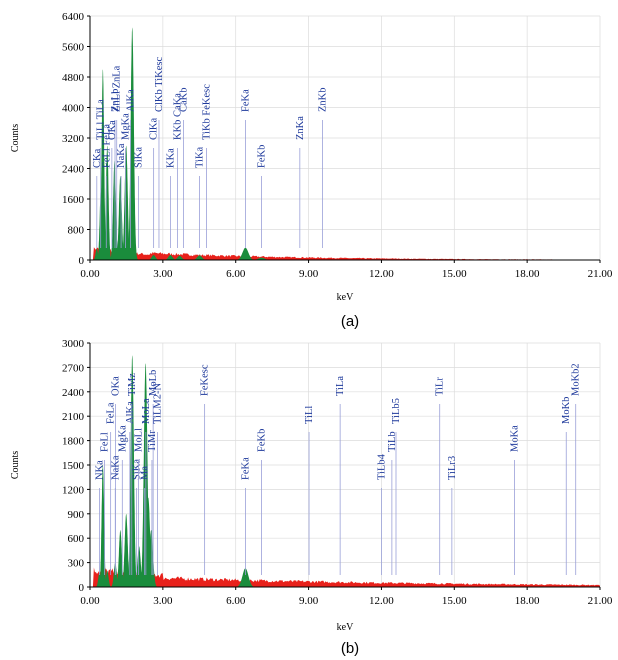 Image resolution: width=618 pixels, height=660 pixels. I want to click on peak-label: MoLa, so click(146, 411).